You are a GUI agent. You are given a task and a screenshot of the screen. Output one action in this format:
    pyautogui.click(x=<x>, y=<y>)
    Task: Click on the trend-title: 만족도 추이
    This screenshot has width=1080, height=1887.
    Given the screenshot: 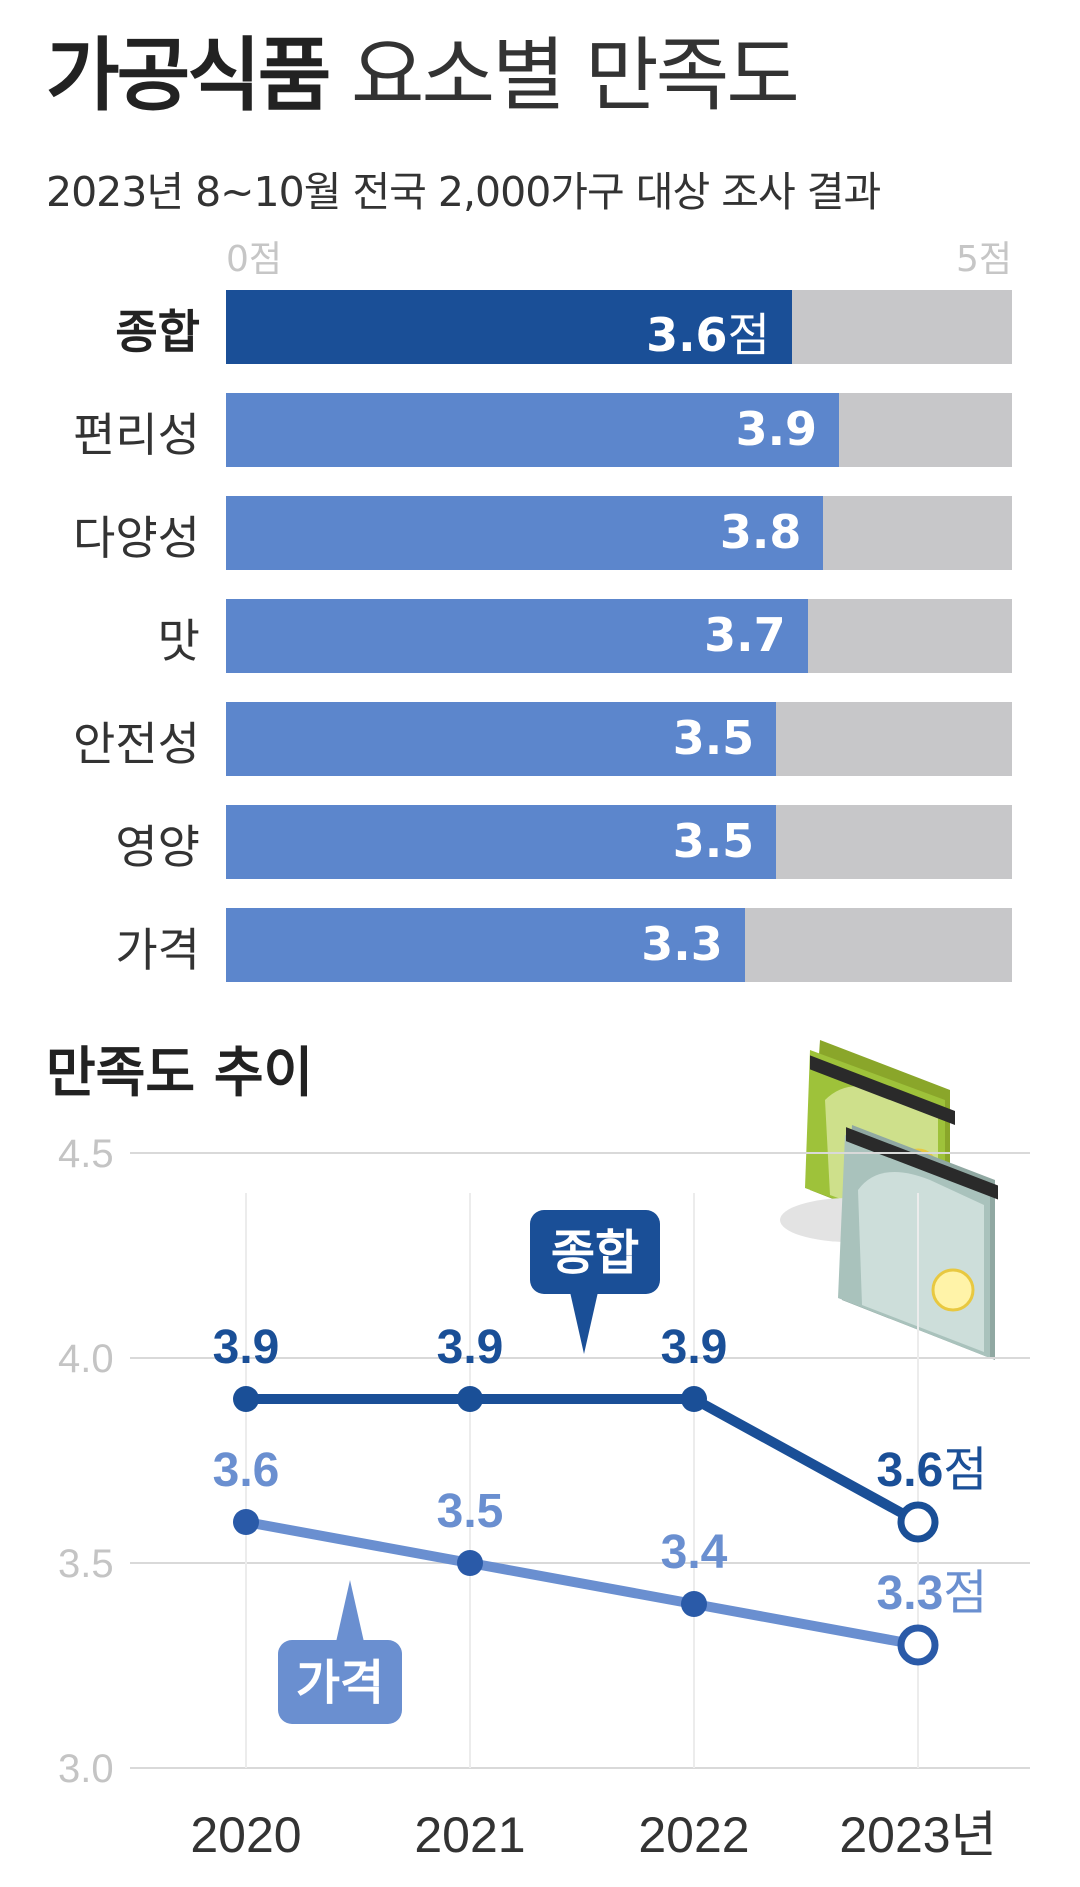 What is the action you would take?
    pyautogui.click(x=180, y=1072)
    